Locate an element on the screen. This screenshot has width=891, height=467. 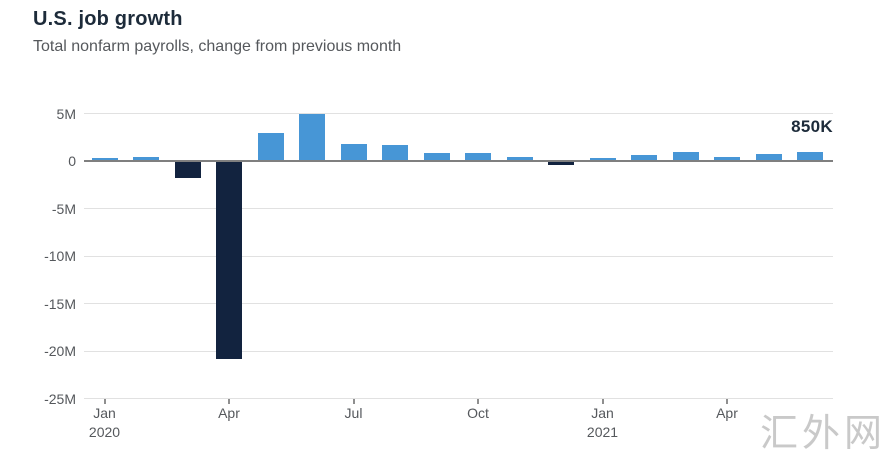
bar-nov-2020 is located at coordinates (519, 158).